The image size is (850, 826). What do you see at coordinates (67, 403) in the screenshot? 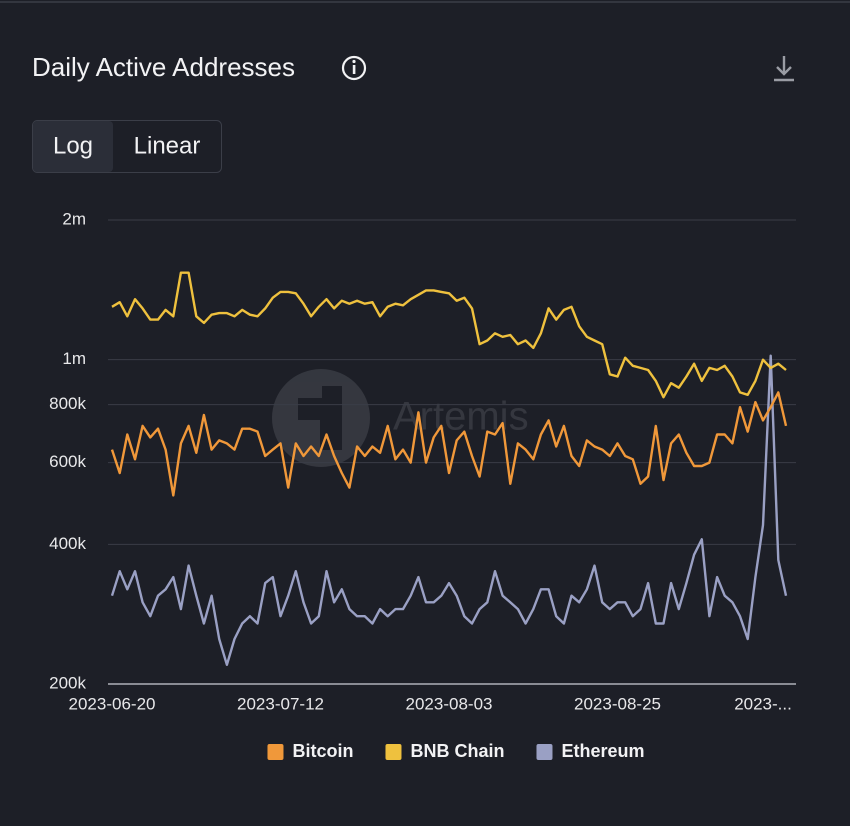
I see `y-tick-label: 800k` at bounding box center [67, 403].